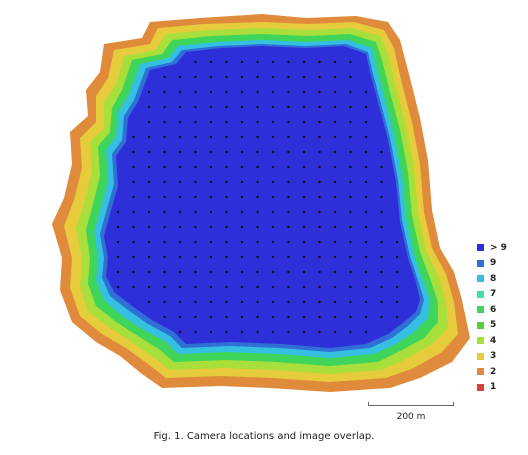 This screenshot has height=455, width=528. What do you see at coordinates (500, 341) in the screenshot?
I see `legend-item: 4` at bounding box center [500, 341].